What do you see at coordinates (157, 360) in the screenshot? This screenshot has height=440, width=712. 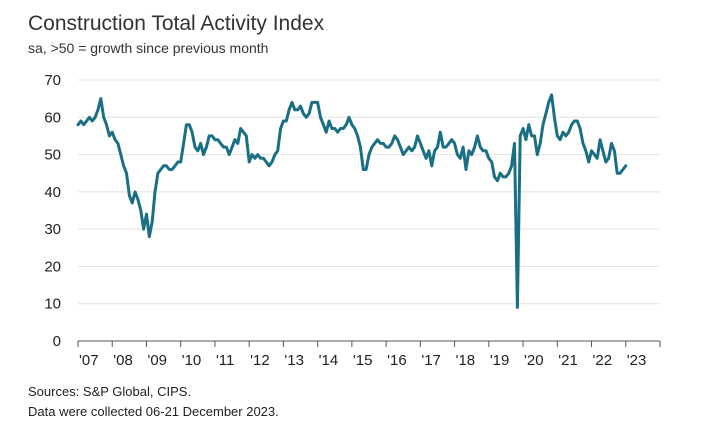 I see `x-tick-label: '09` at bounding box center [157, 360].